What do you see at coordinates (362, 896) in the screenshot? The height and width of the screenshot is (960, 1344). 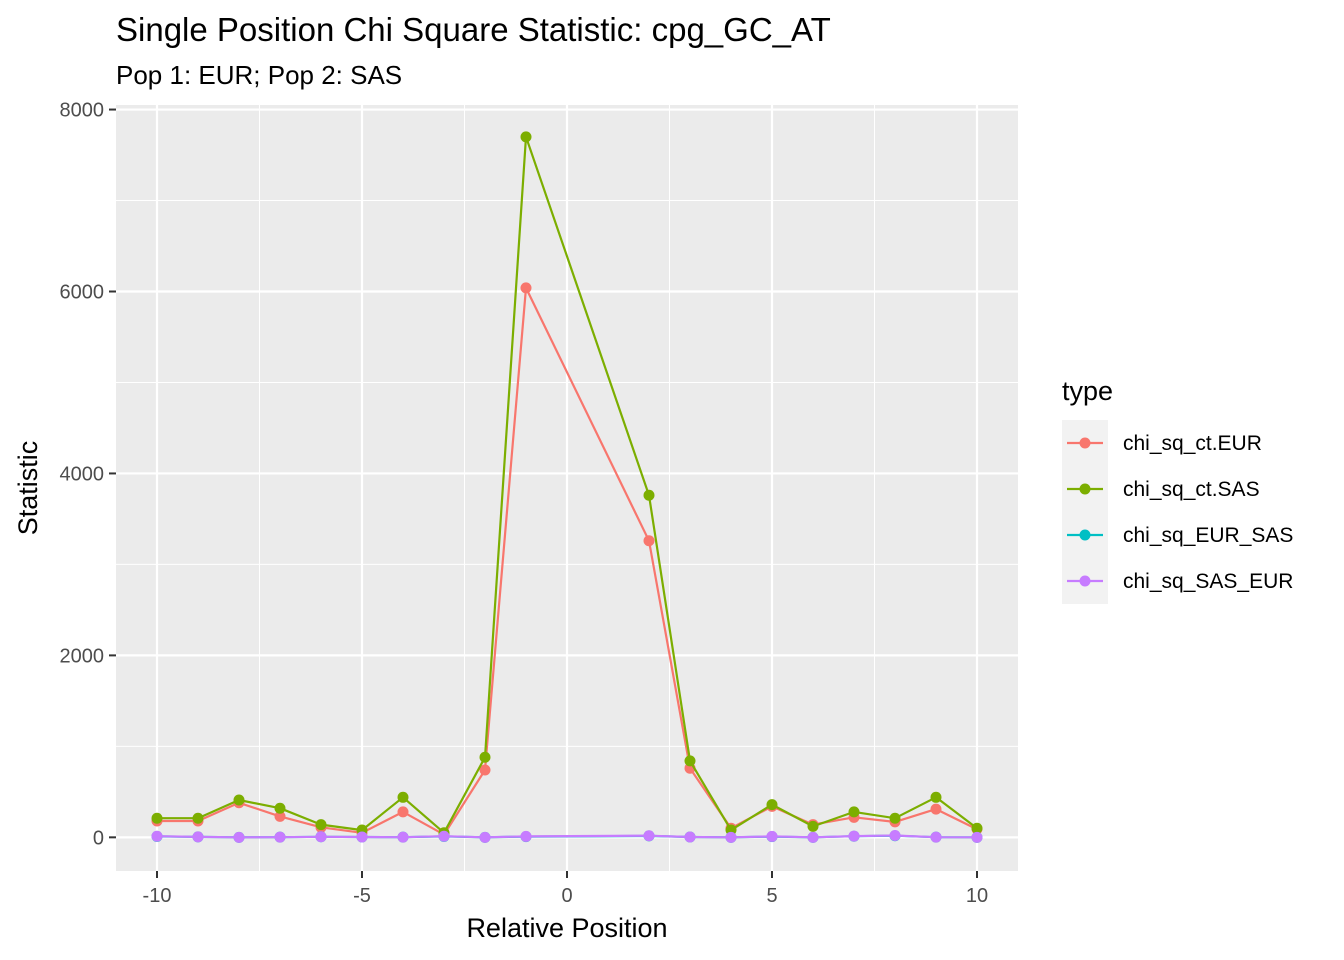 I see `x-tick-label: -5` at bounding box center [362, 896].